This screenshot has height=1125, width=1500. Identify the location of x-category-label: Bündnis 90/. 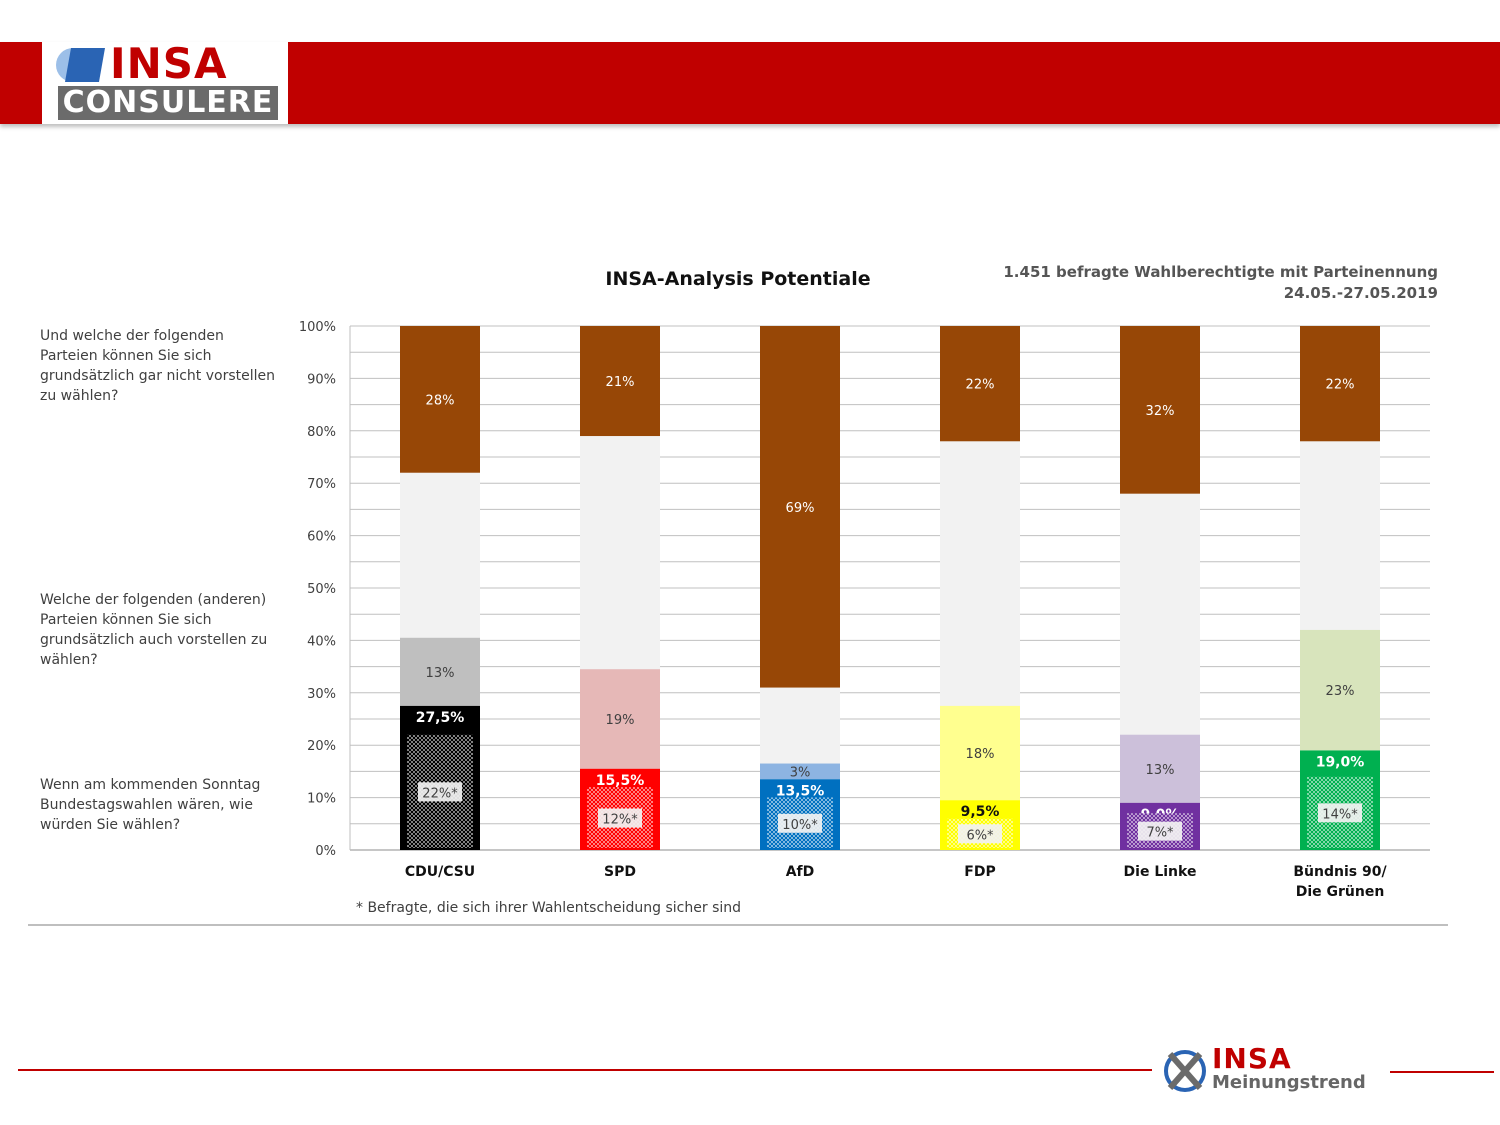
(1340, 872).